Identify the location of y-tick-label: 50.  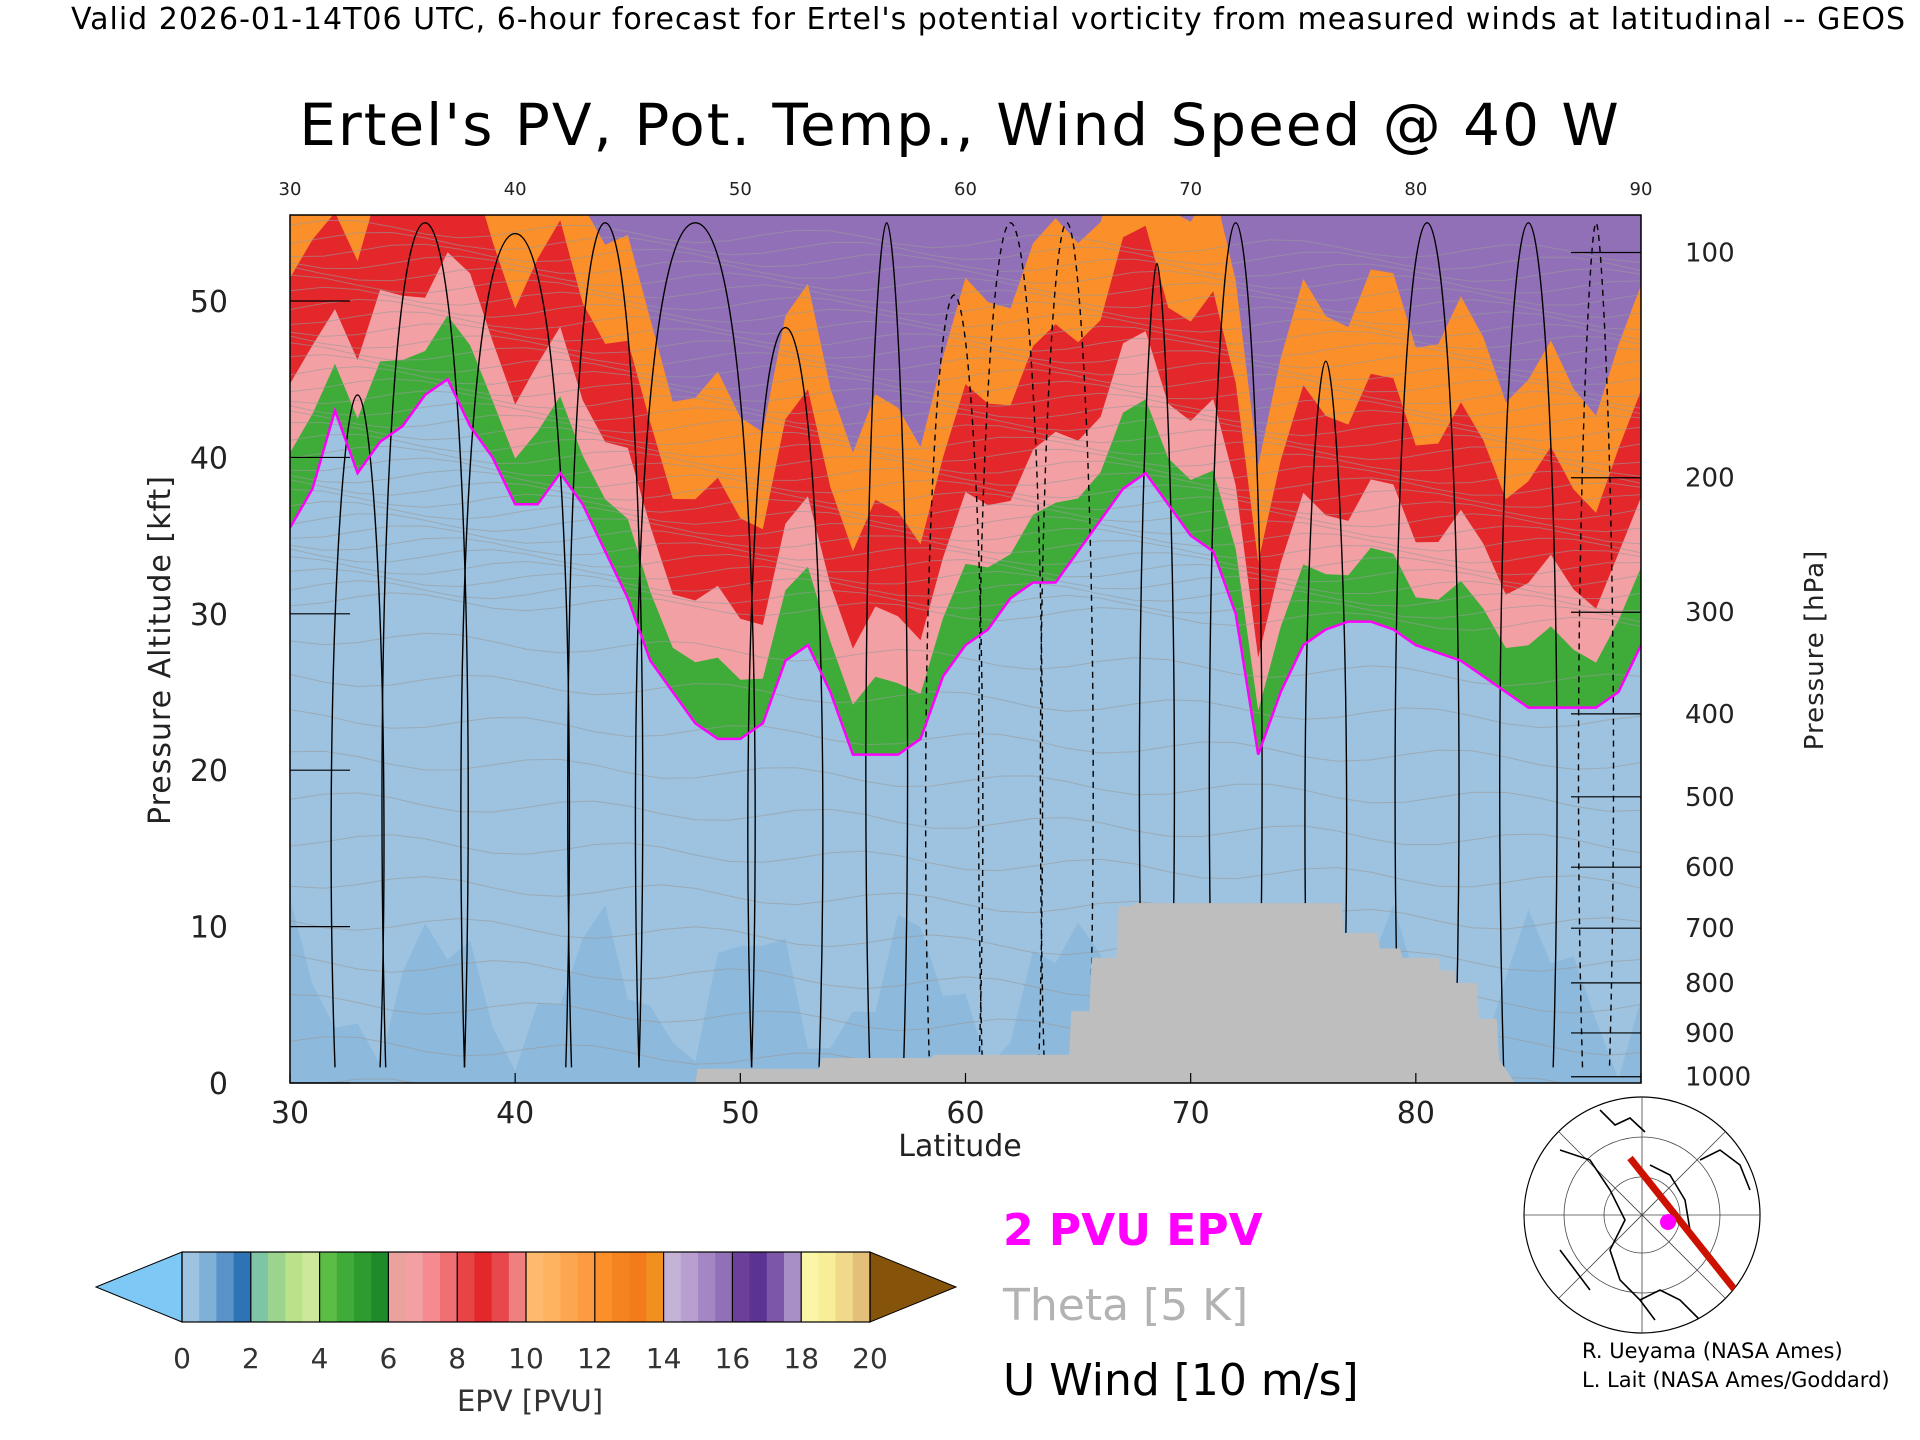
(209, 302).